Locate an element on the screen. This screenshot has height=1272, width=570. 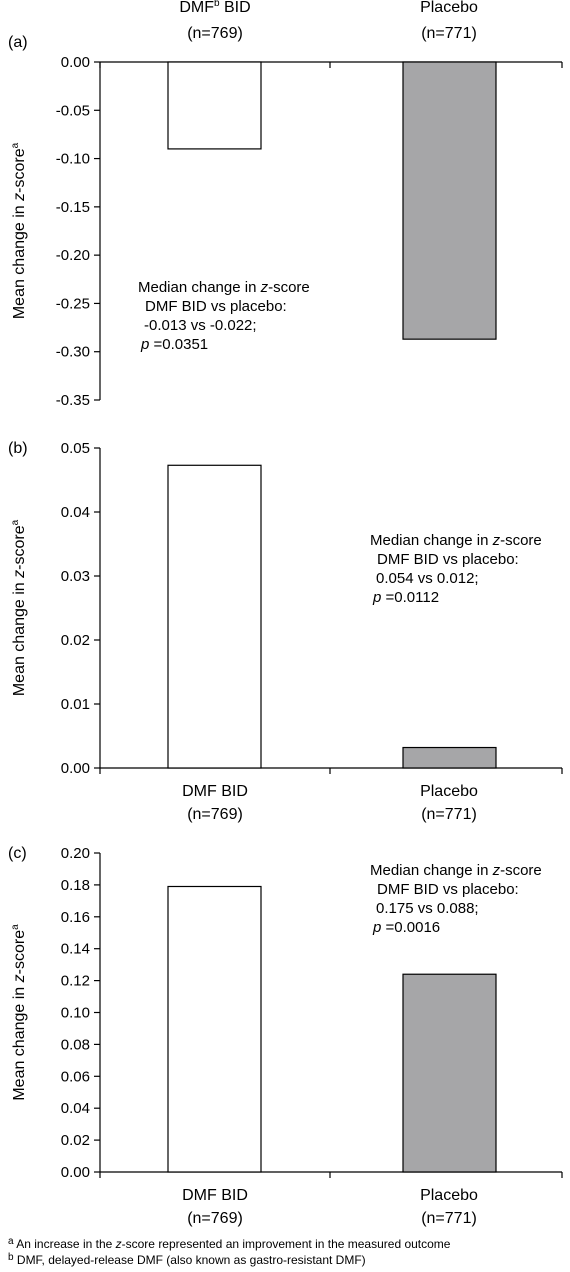
y-tick-label: 0.16 is located at coordinates (75, 917).